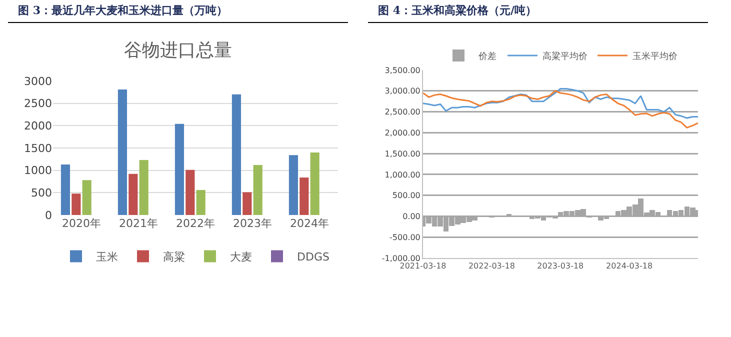 Image resolution: width=731 pixels, height=337 pixels. What do you see at coordinates (402, 133) in the screenshot?
I see `y-tick-label: 2,000.00` at bounding box center [402, 133].